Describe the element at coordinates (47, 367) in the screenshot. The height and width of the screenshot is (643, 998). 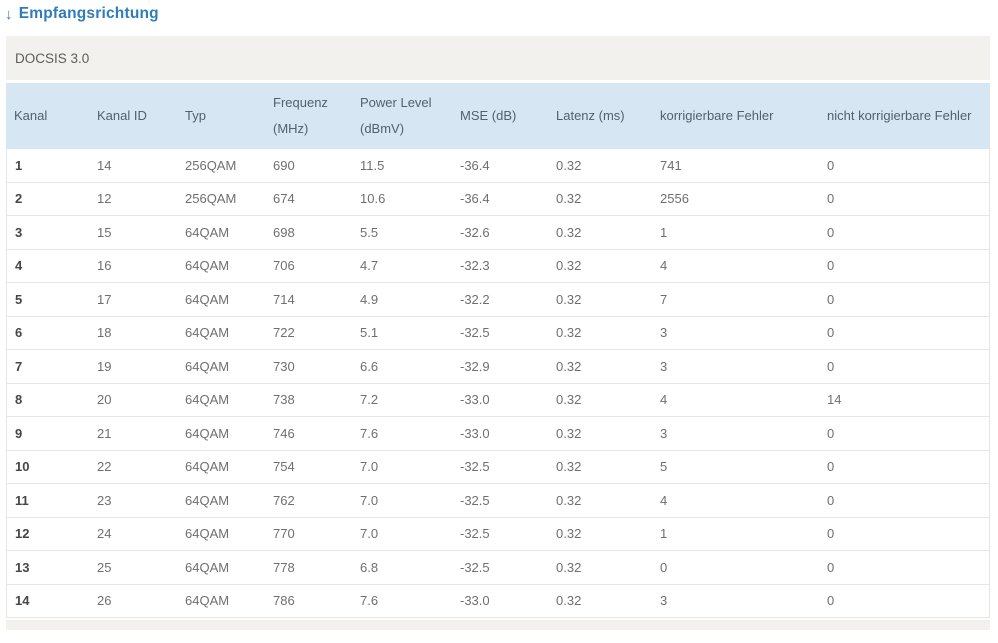
I see `cell-kanal: 7` at that location.